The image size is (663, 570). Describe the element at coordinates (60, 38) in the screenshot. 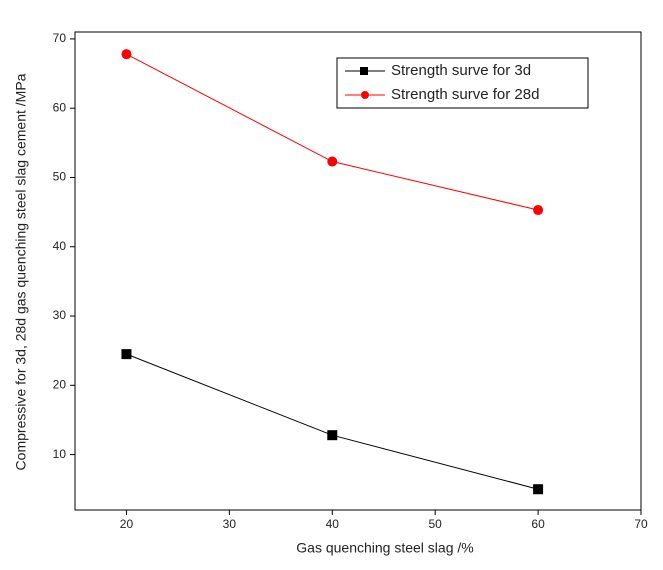

I see `y-tick-label: 70` at that location.